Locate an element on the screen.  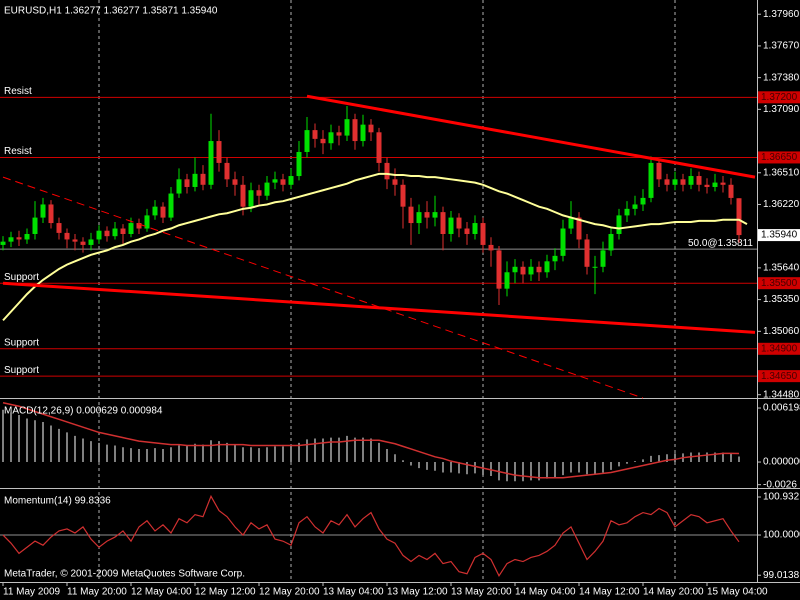
y-tick-label: 99.0138 is located at coordinates (781, 575).